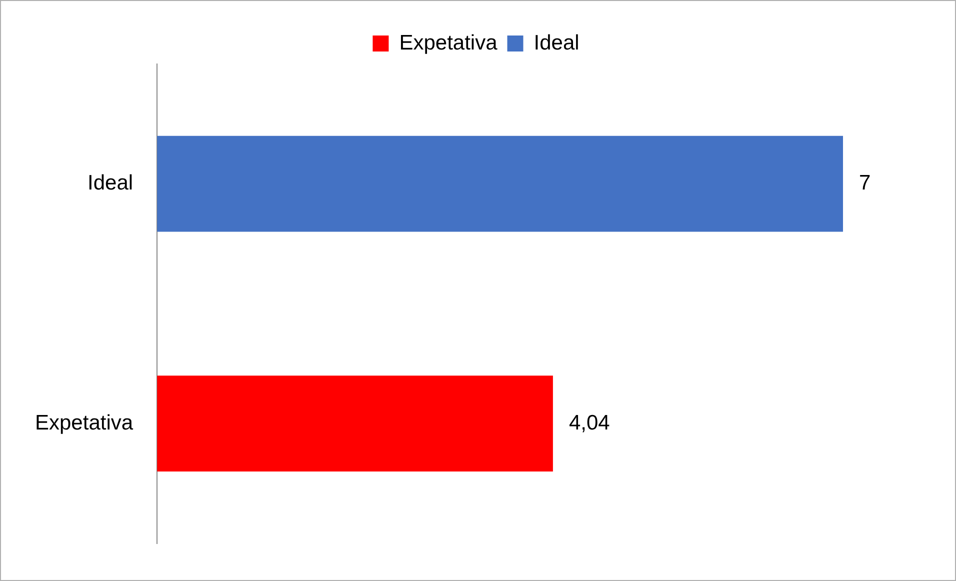  Describe the element at coordinates (865, 183) in the screenshot. I see `data-label: 7` at that location.